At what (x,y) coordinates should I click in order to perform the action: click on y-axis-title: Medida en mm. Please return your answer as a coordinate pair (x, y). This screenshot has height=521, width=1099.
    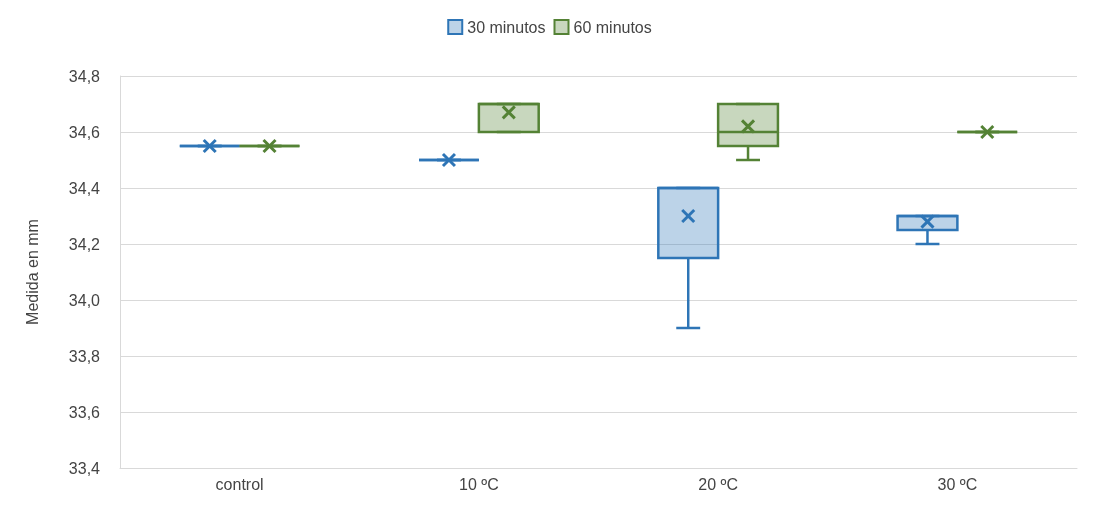
    Looking at the image, I should click on (32, 272).